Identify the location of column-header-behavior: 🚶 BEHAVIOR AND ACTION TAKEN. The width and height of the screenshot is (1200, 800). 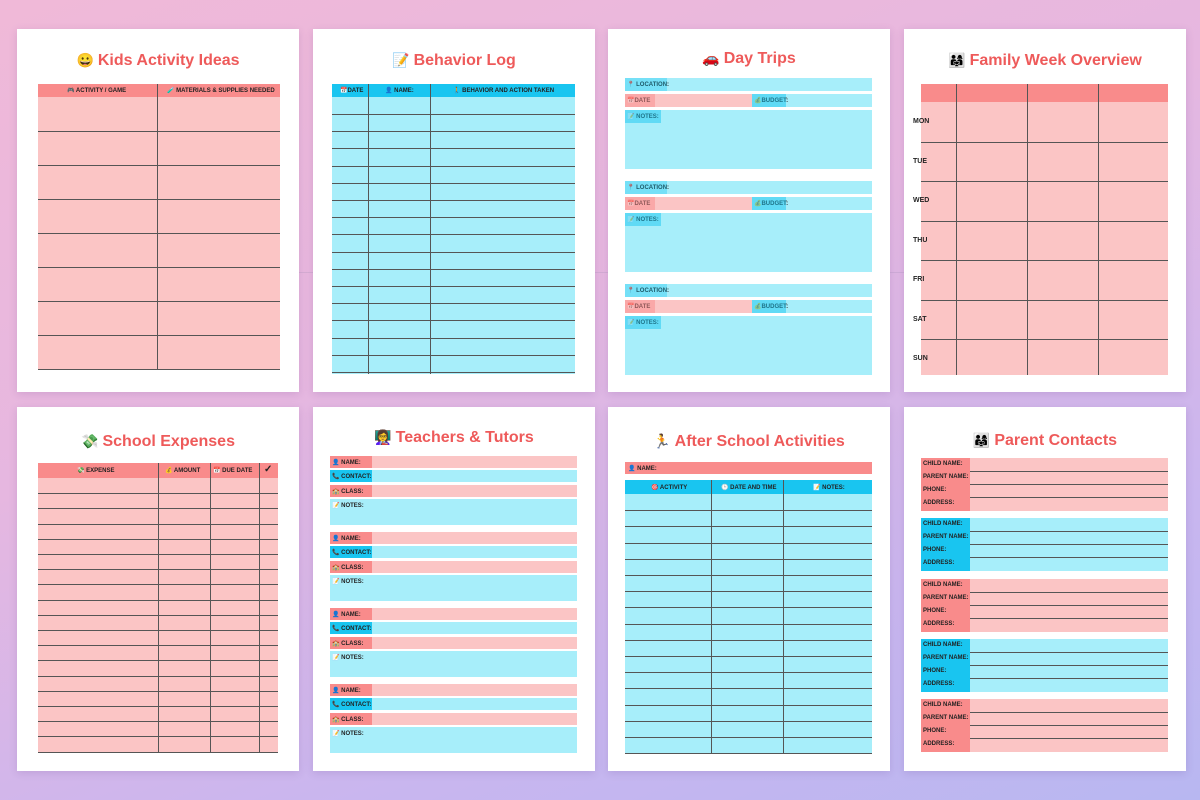
(504, 91).